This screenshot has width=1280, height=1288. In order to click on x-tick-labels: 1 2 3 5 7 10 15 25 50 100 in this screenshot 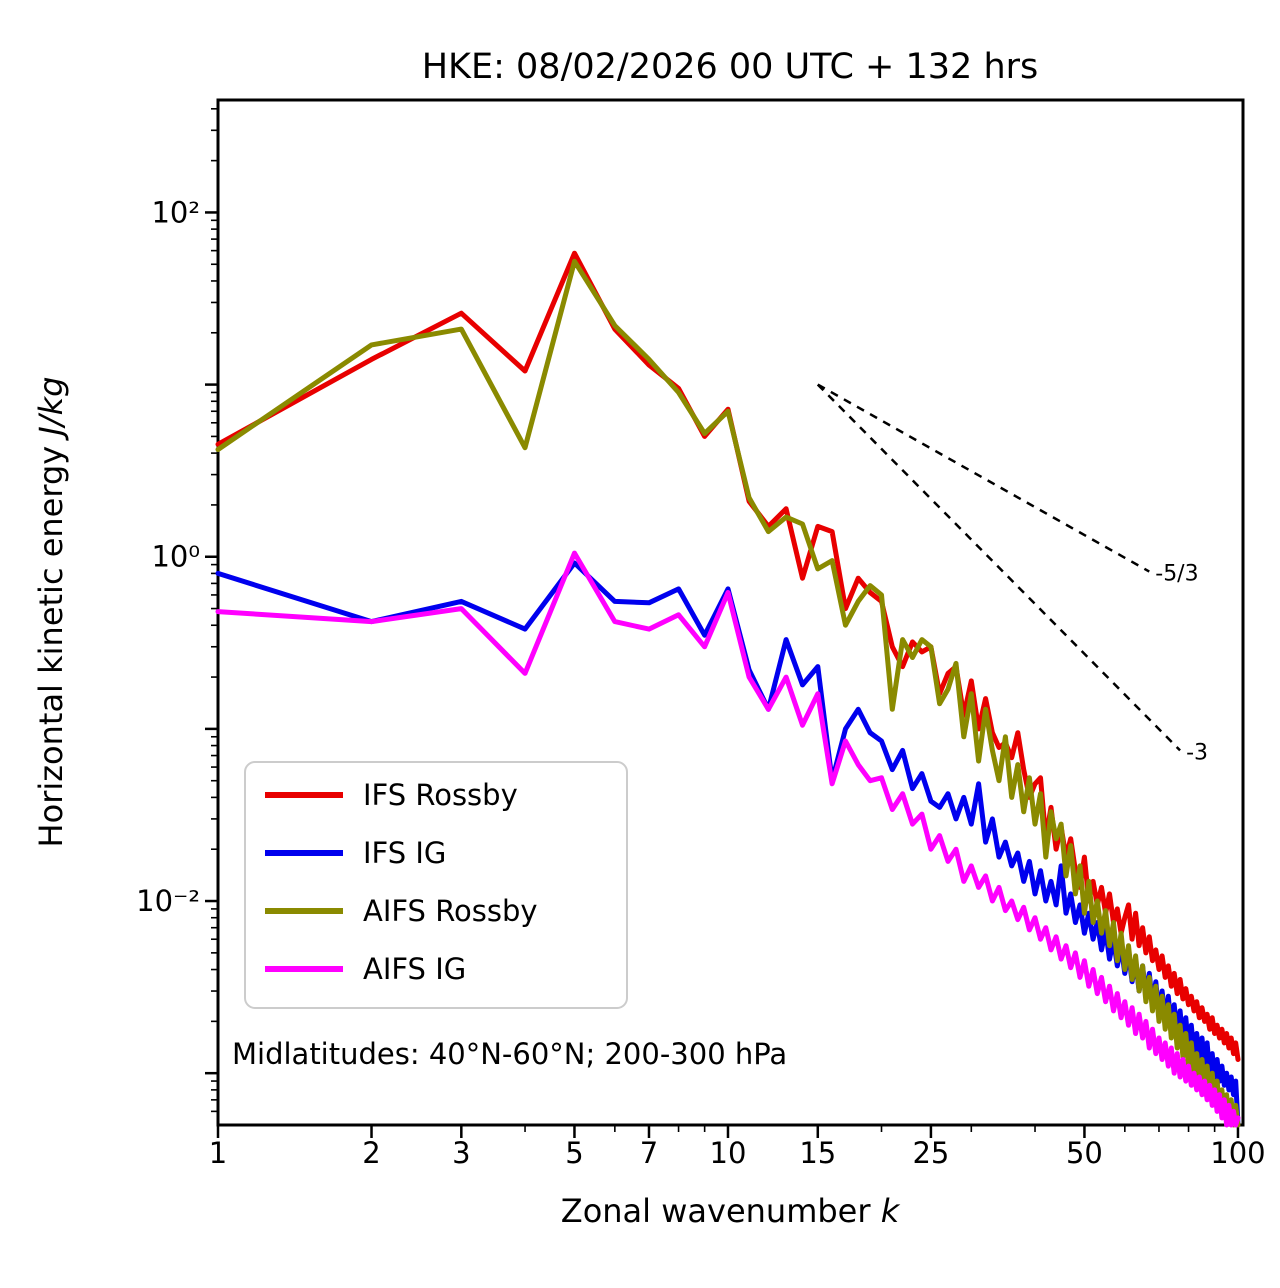, I will do `click(737, 1153)`.